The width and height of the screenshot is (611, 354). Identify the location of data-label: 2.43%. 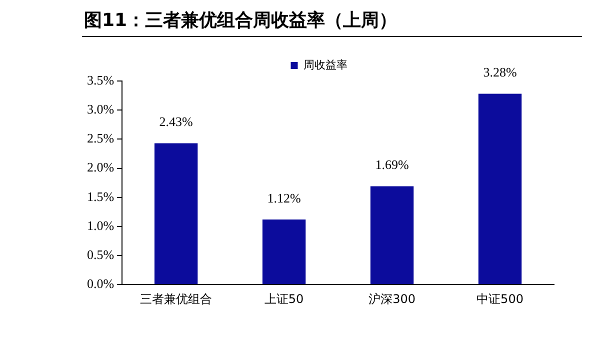
(176, 122).